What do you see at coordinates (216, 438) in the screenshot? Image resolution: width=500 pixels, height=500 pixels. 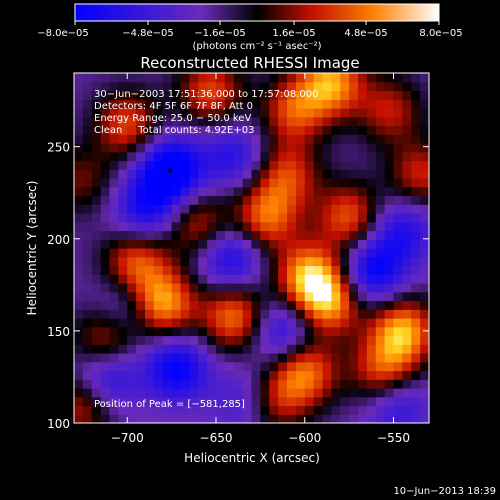 I see `x-tick-label: −650` at bounding box center [216, 438].